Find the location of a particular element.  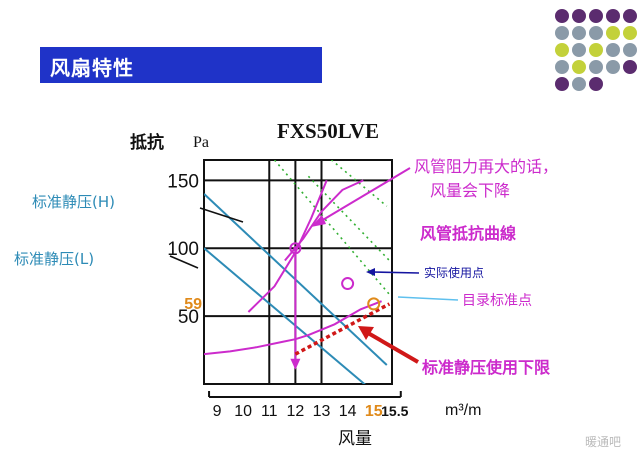

duct-curve-label: 风管抵抗曲線 is located at coordinates (468, 233).